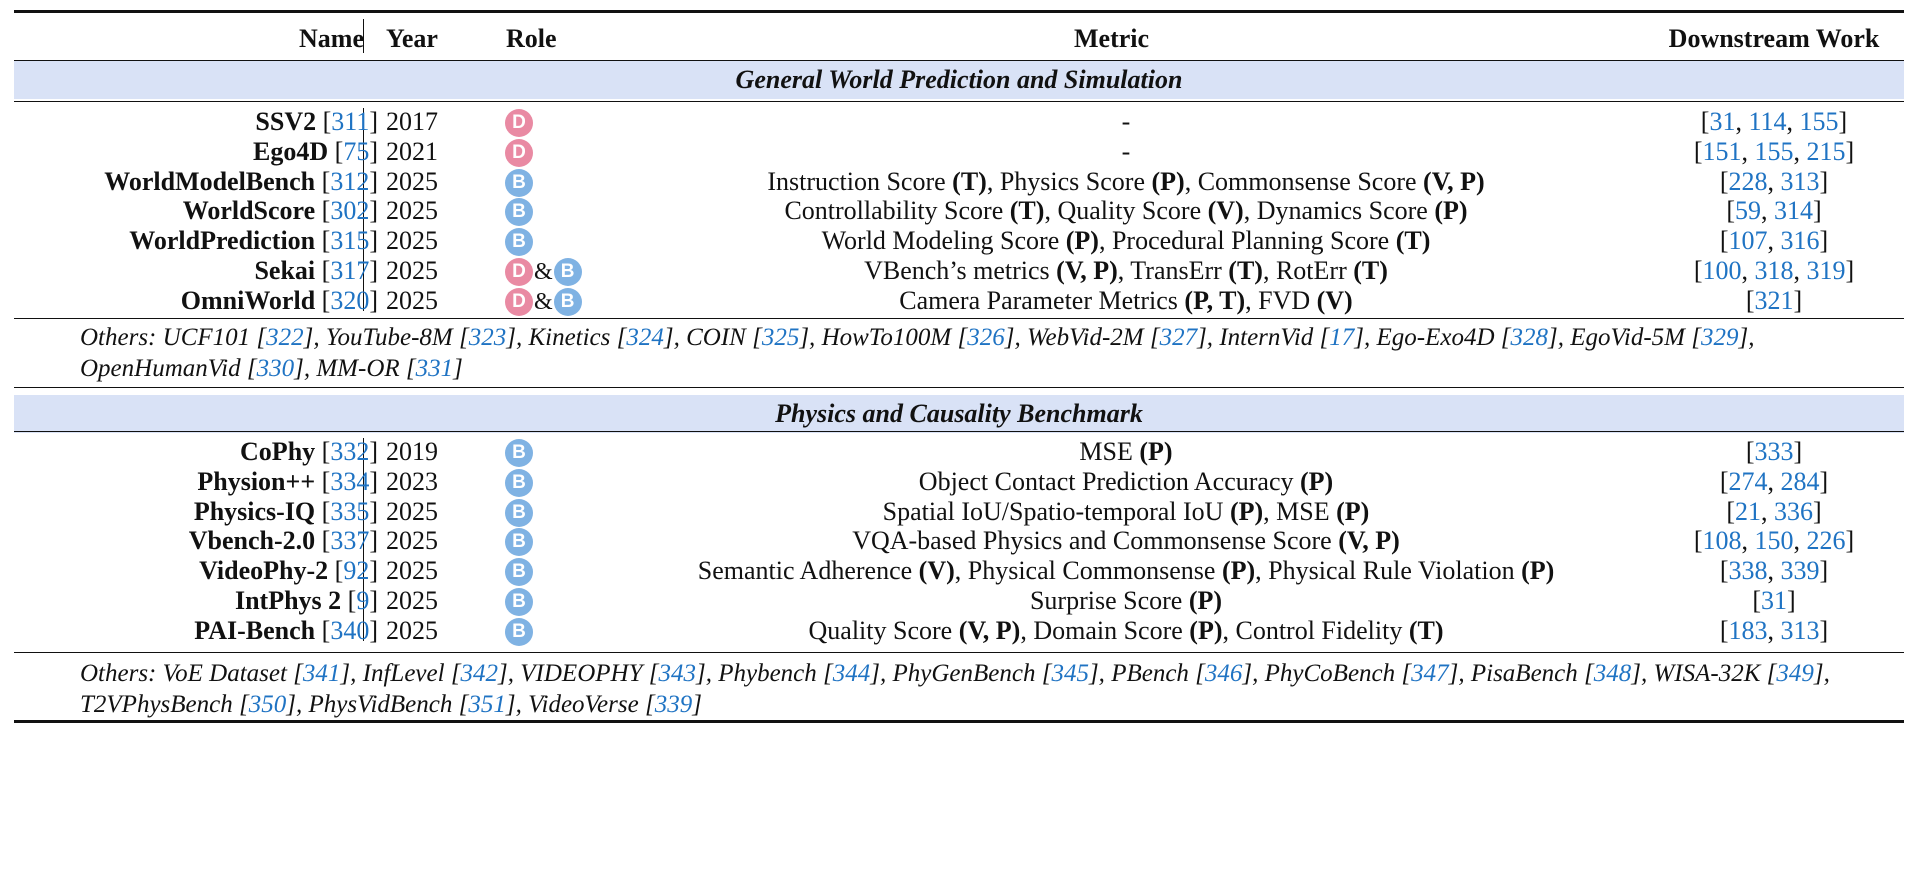 The image size is (1919, 896). I want to click on citation-link: 323, so click(487, 337).